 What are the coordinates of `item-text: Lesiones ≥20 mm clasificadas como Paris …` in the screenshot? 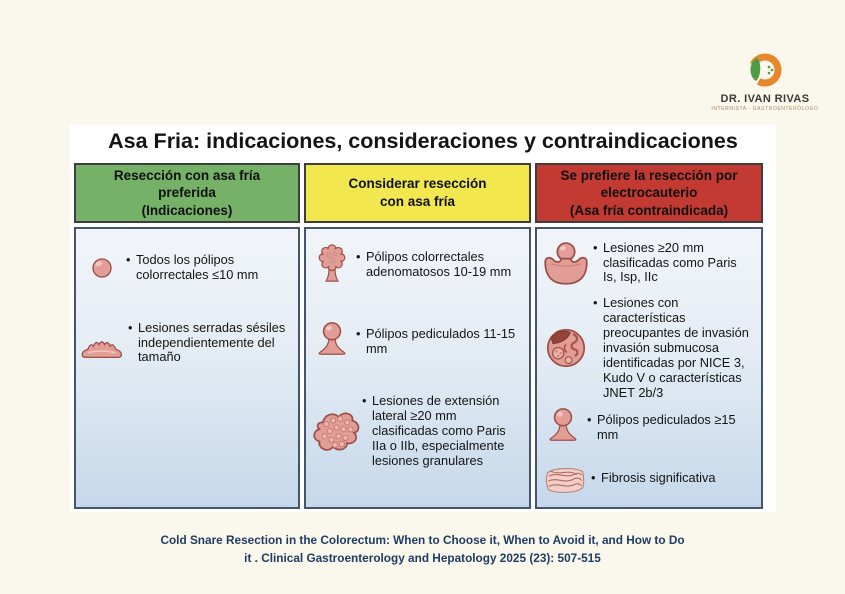 It's located at (674, 263).